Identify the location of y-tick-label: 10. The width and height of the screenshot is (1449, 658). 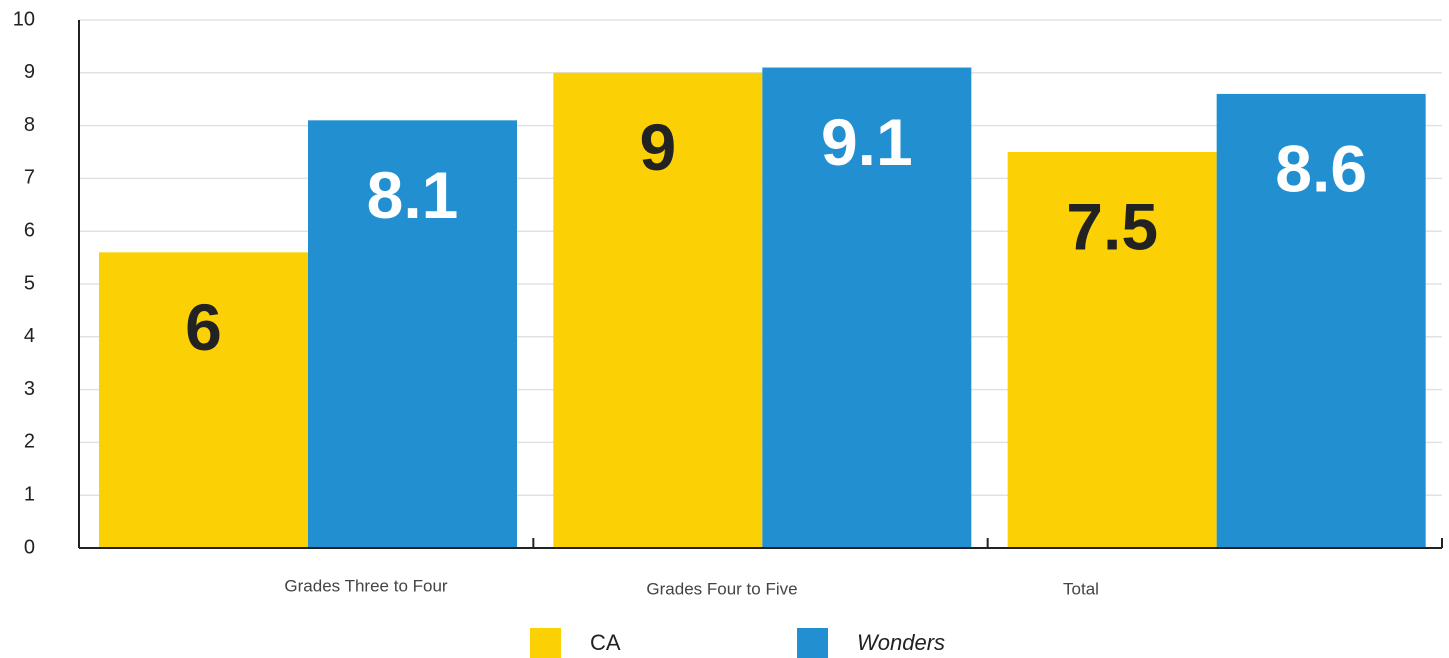
(24, 19).